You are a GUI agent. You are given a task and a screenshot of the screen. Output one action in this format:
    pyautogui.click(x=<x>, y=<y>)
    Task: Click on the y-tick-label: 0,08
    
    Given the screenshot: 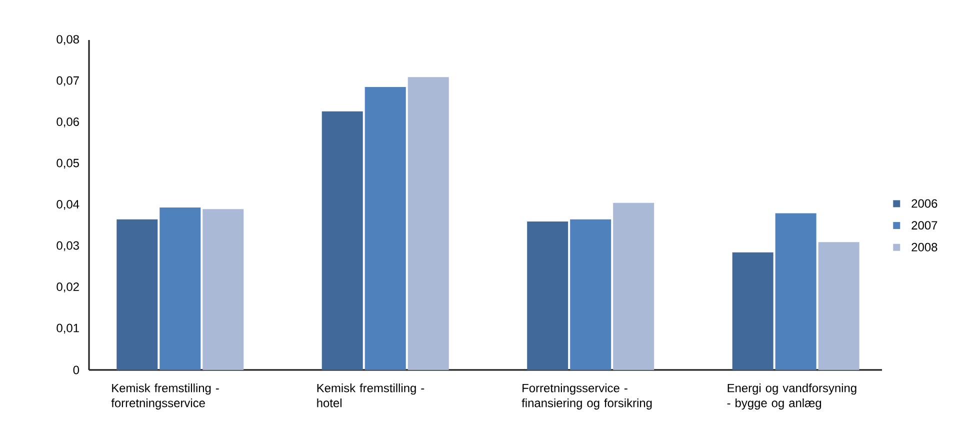 What is the action you would take?
    pyautogui.click(x=67, y=40)
    